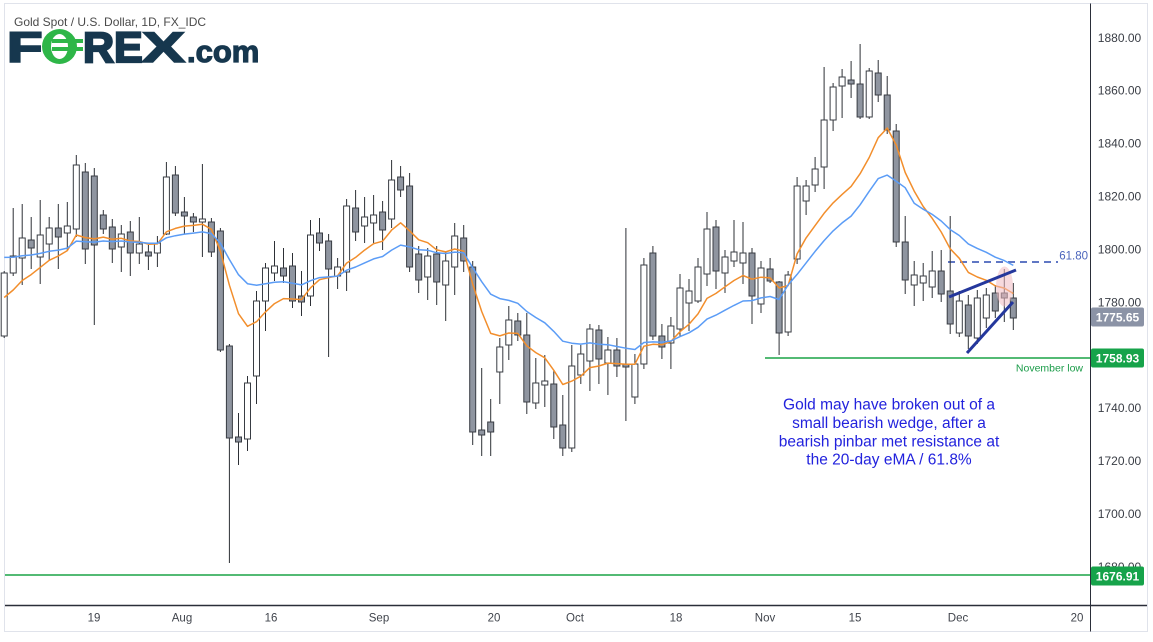  What do you see at coordinates (223, 51) in the screenshot?
I see `svg-text: .com` at bounding box center [223, 51].